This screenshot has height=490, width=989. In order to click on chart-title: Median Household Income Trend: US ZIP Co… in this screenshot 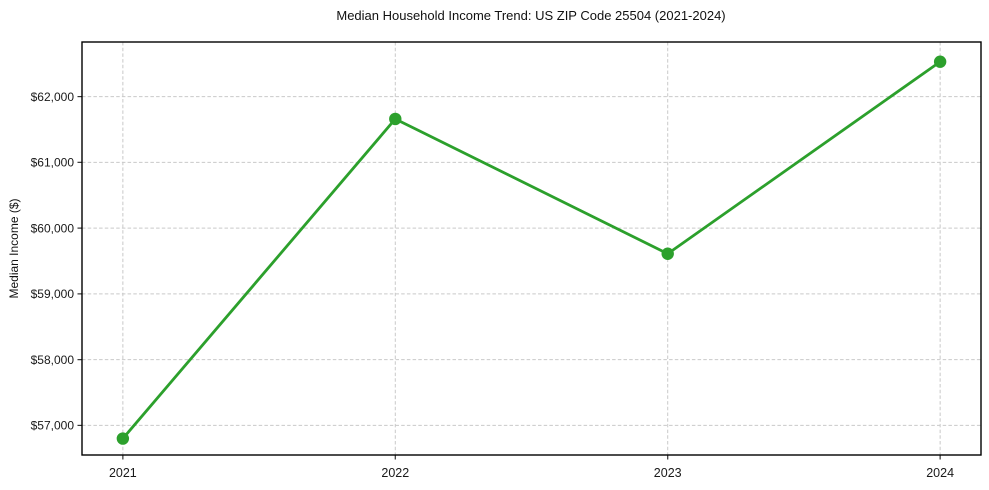, I will do `click(530, 15)`.